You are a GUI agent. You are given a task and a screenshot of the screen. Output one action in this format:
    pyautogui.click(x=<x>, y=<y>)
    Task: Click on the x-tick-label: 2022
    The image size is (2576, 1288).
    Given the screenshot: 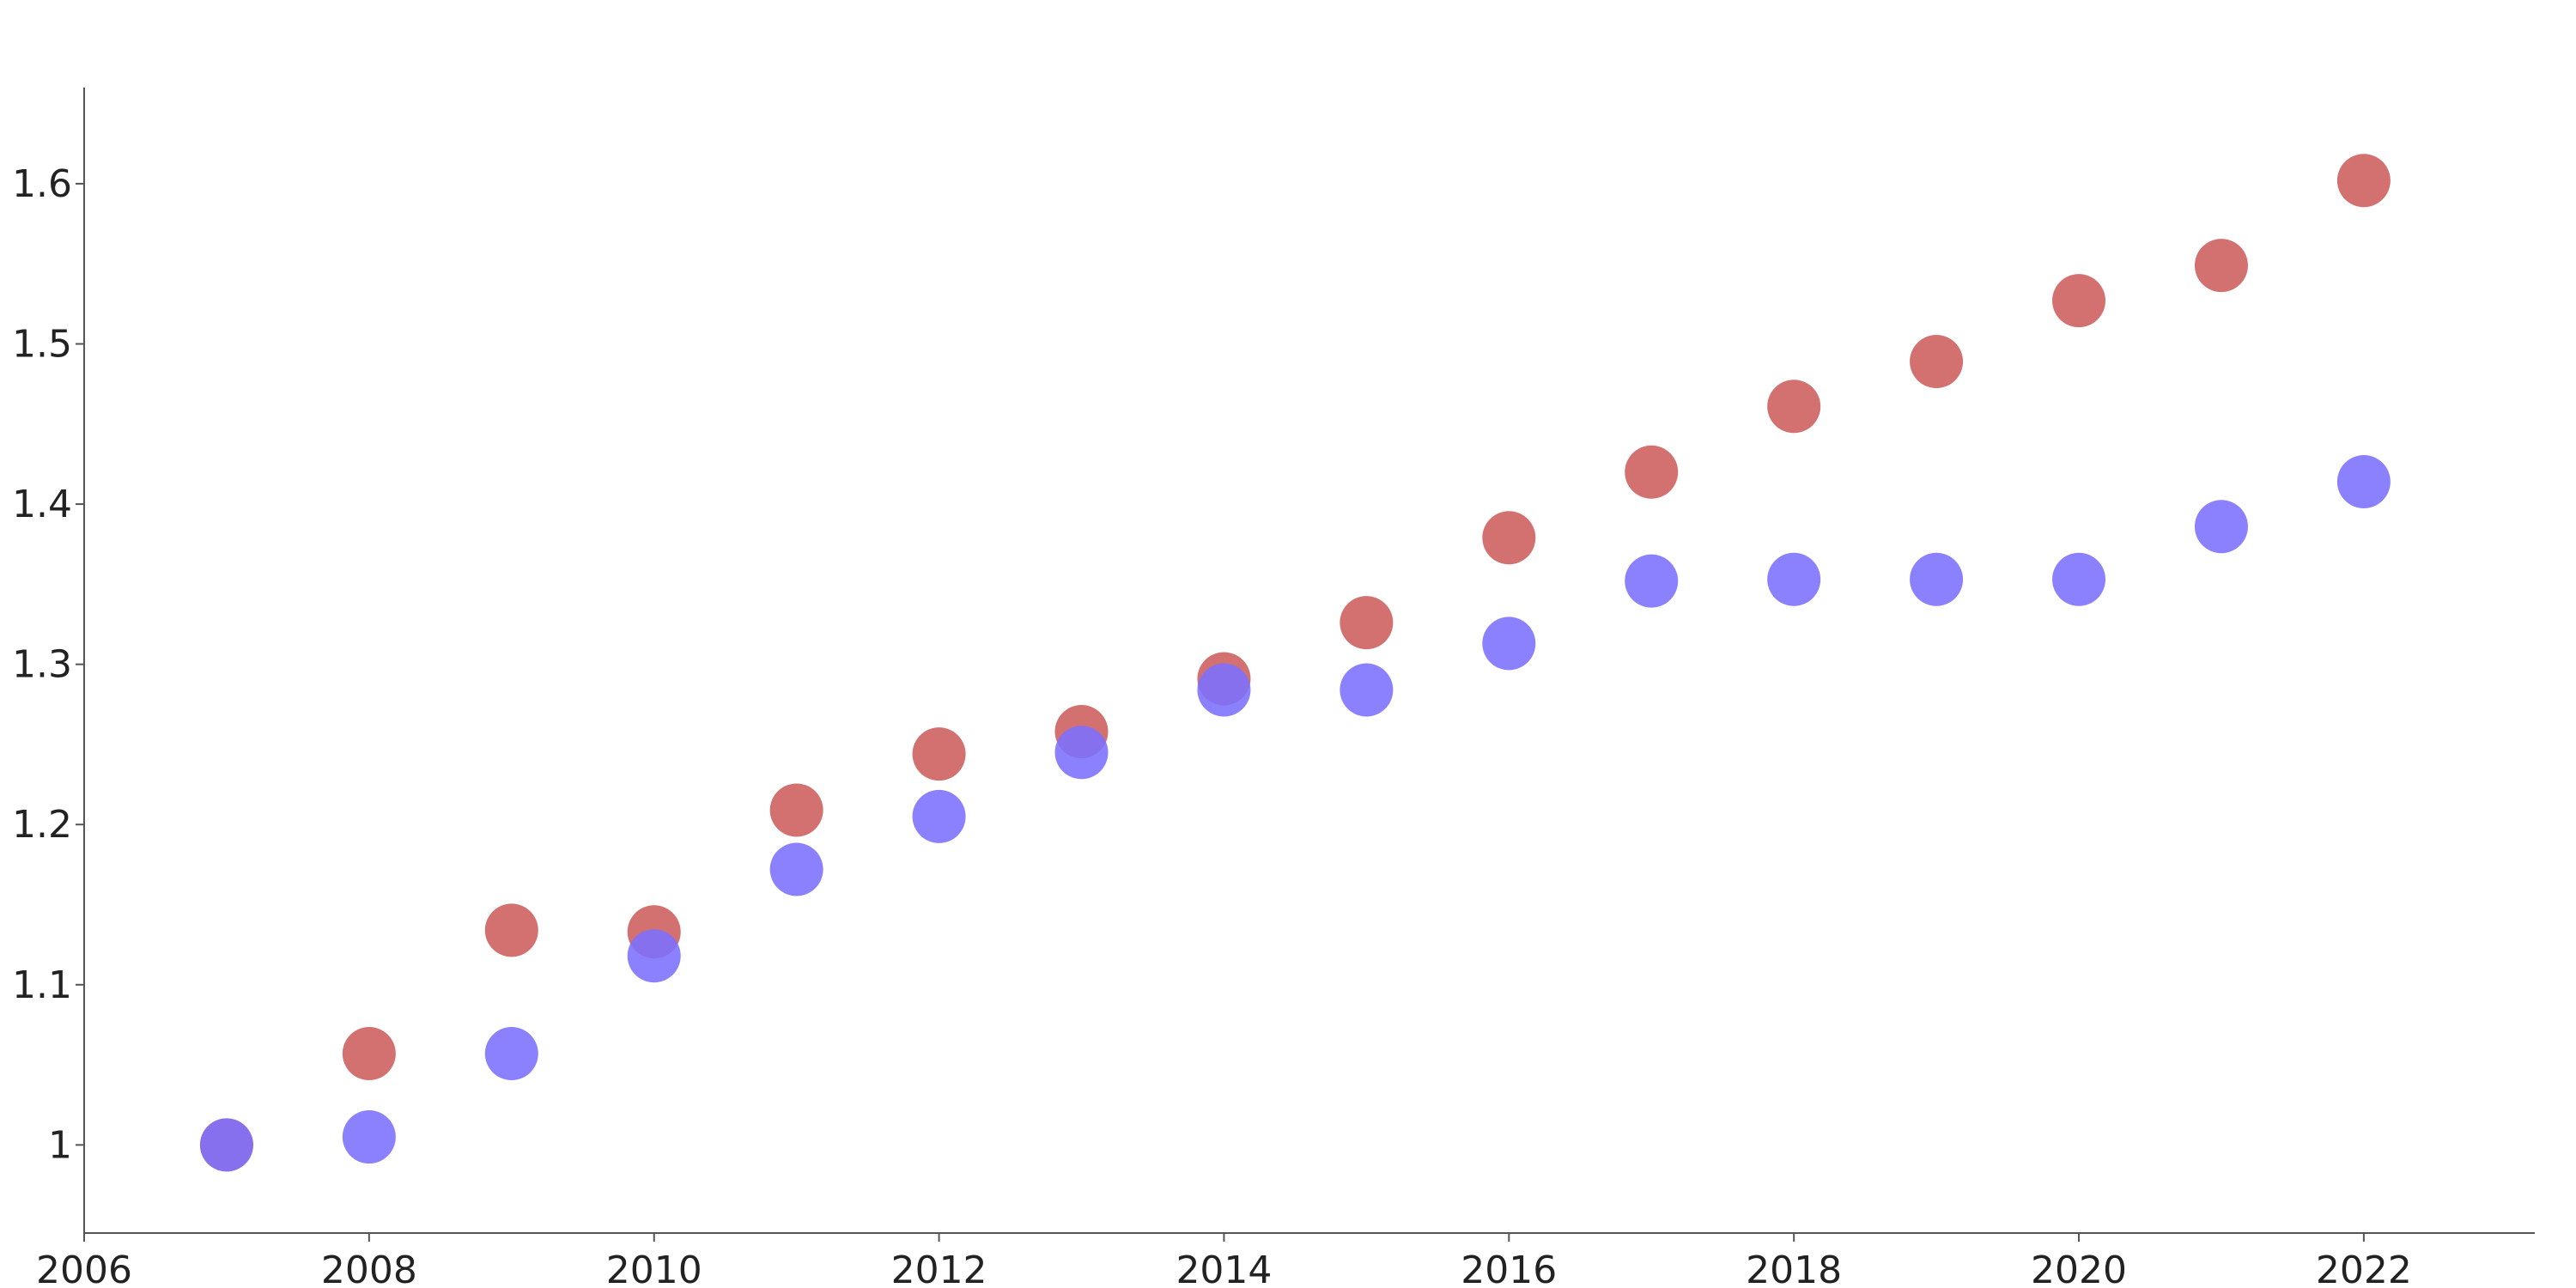 What is the action you would take?
    pyautogui.click(x=2364, y=1268)
    